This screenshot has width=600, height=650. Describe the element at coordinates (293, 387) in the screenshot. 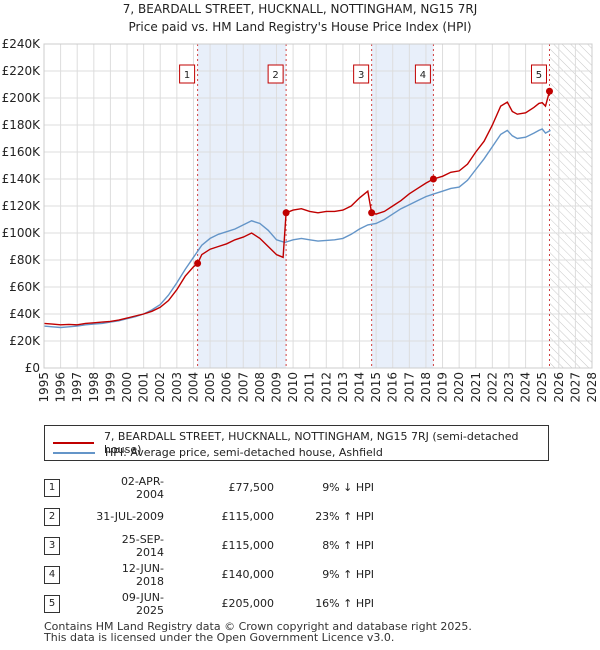

I see `x-tick-label: 2010` at that location.